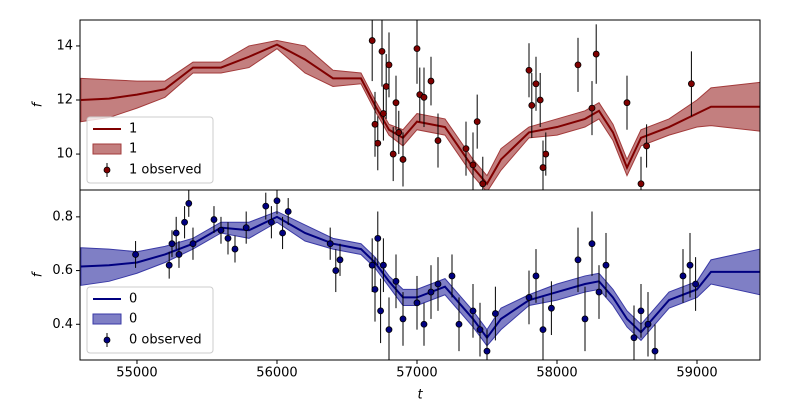 Image resolution: width=800 pixels, height=400 pixels. Describe the element at coordinates (64, 100) in the screenshot. I see `y-tick-label: 12` at that location.